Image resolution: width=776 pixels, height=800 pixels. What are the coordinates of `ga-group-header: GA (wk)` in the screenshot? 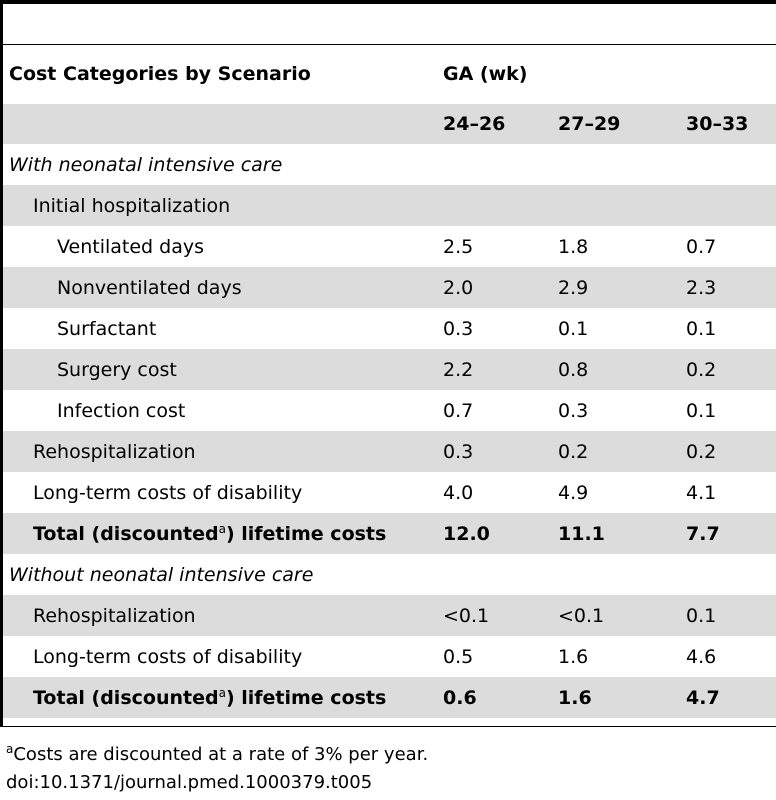 It's located at (485, 74).